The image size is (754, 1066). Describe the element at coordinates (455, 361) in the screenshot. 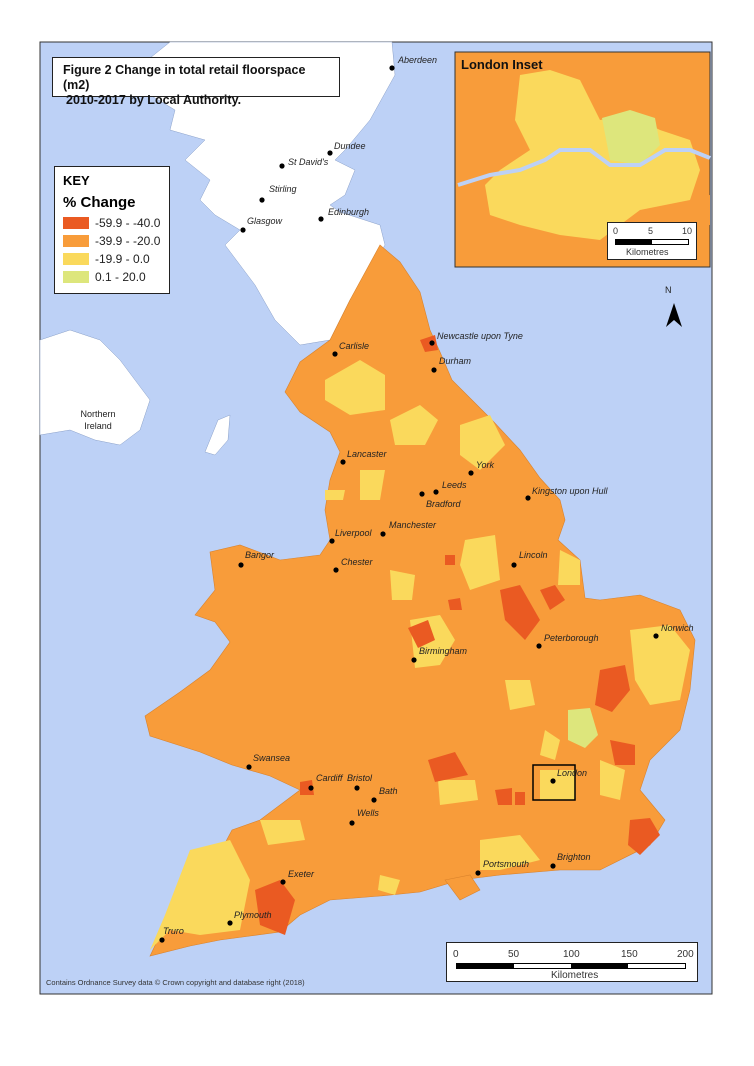

I see `place-label: Durham` at that location.